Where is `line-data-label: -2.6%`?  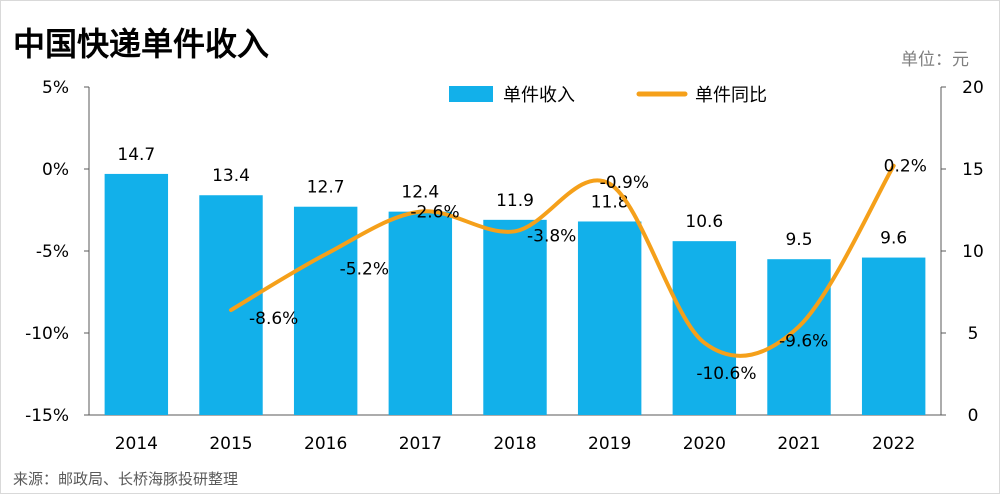
line-data-label: -2.6% is located at coordinates (434, 213).